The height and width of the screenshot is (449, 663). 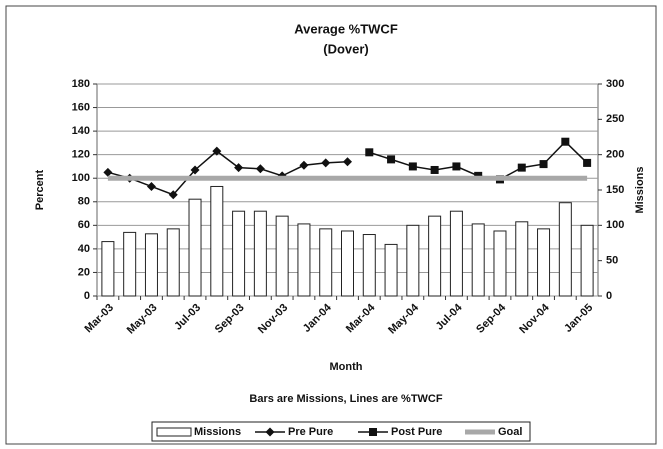 I want to click on legend-label: Missions, so click(x=217, y=432).